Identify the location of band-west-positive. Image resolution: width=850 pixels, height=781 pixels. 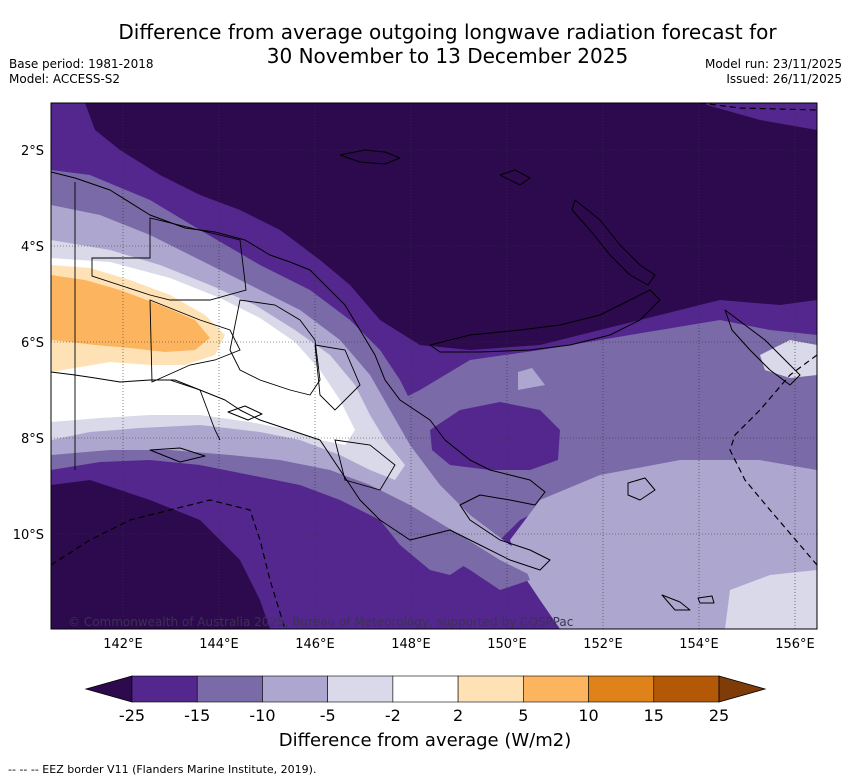
(130, 313).